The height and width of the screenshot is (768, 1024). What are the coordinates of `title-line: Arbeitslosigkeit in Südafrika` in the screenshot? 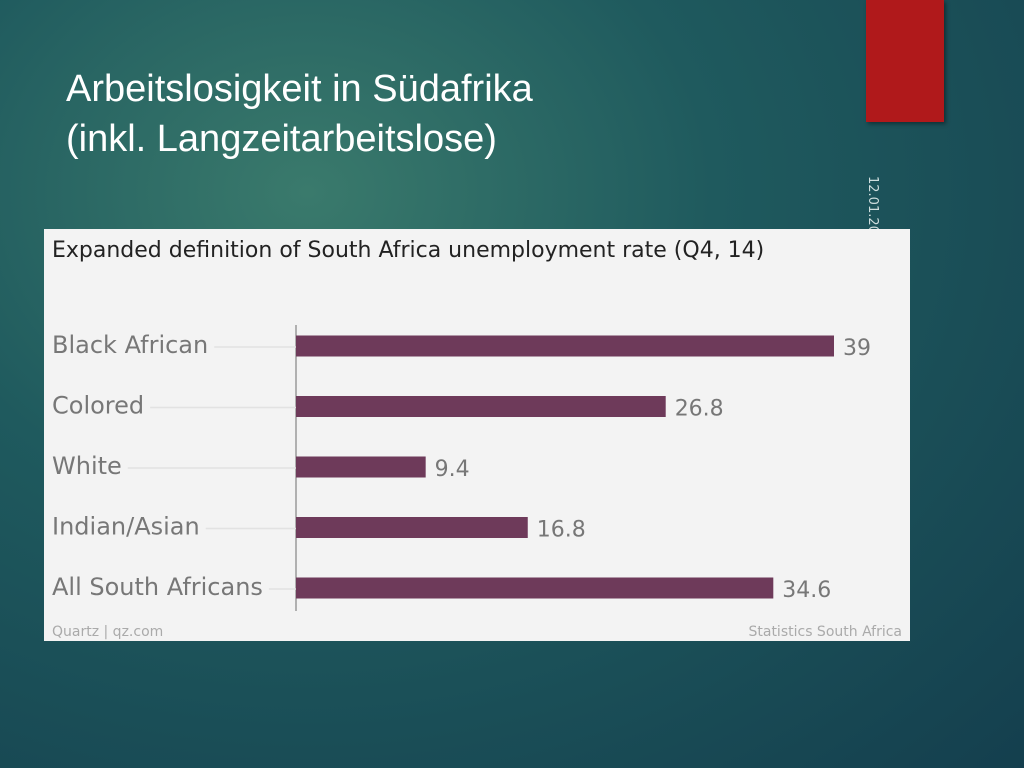 It's located at (299, 89).